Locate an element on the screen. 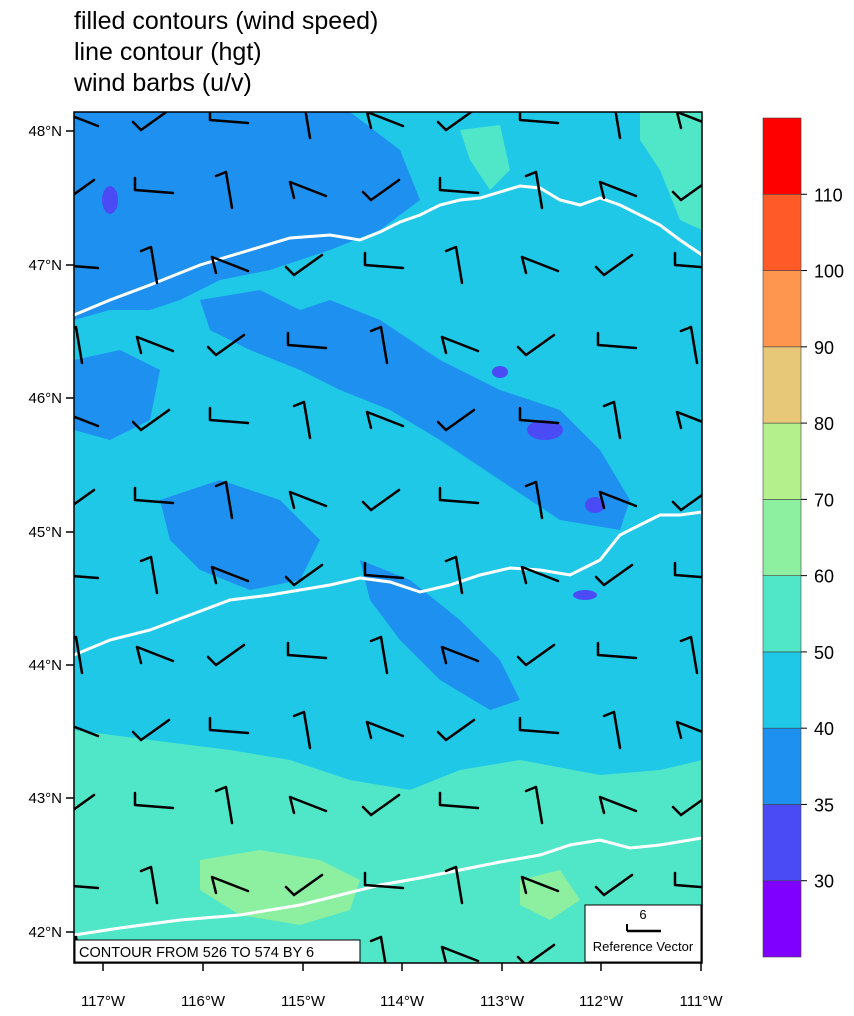  wind-speed-35-40-patch-west is located at coordinates (117, 395).